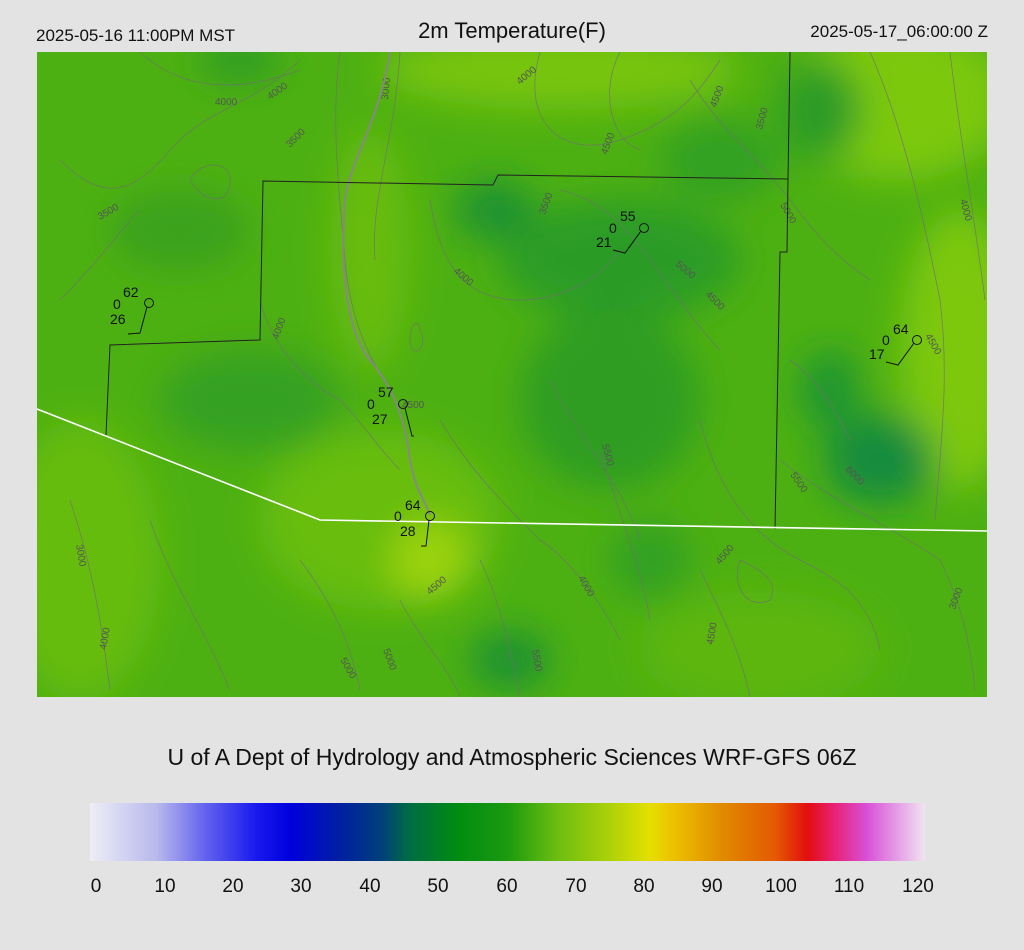 This screenshot has width=1024, height=950. Describe the element at coordinates (380, 419) in the screenshot. I see `station-dewpoint: 27` at that location.